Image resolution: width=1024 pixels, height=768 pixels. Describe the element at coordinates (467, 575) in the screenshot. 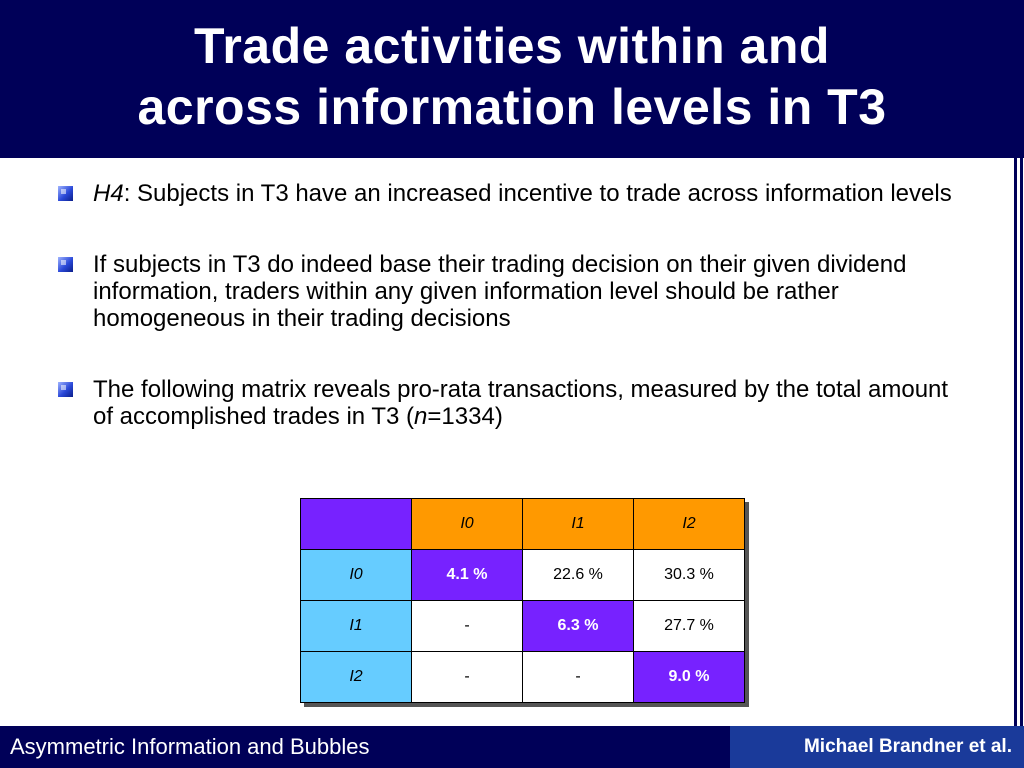

I see `table-cell-diagonal: 4.1 %` at that location.